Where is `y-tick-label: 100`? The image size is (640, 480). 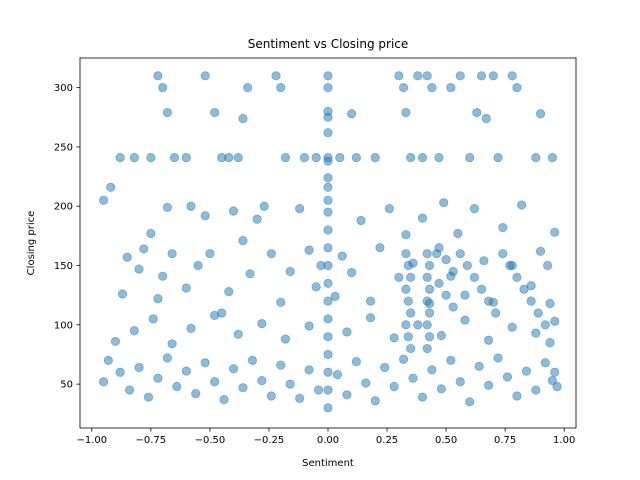
y-tick-label: 100 is located at coordinates (63, 325).